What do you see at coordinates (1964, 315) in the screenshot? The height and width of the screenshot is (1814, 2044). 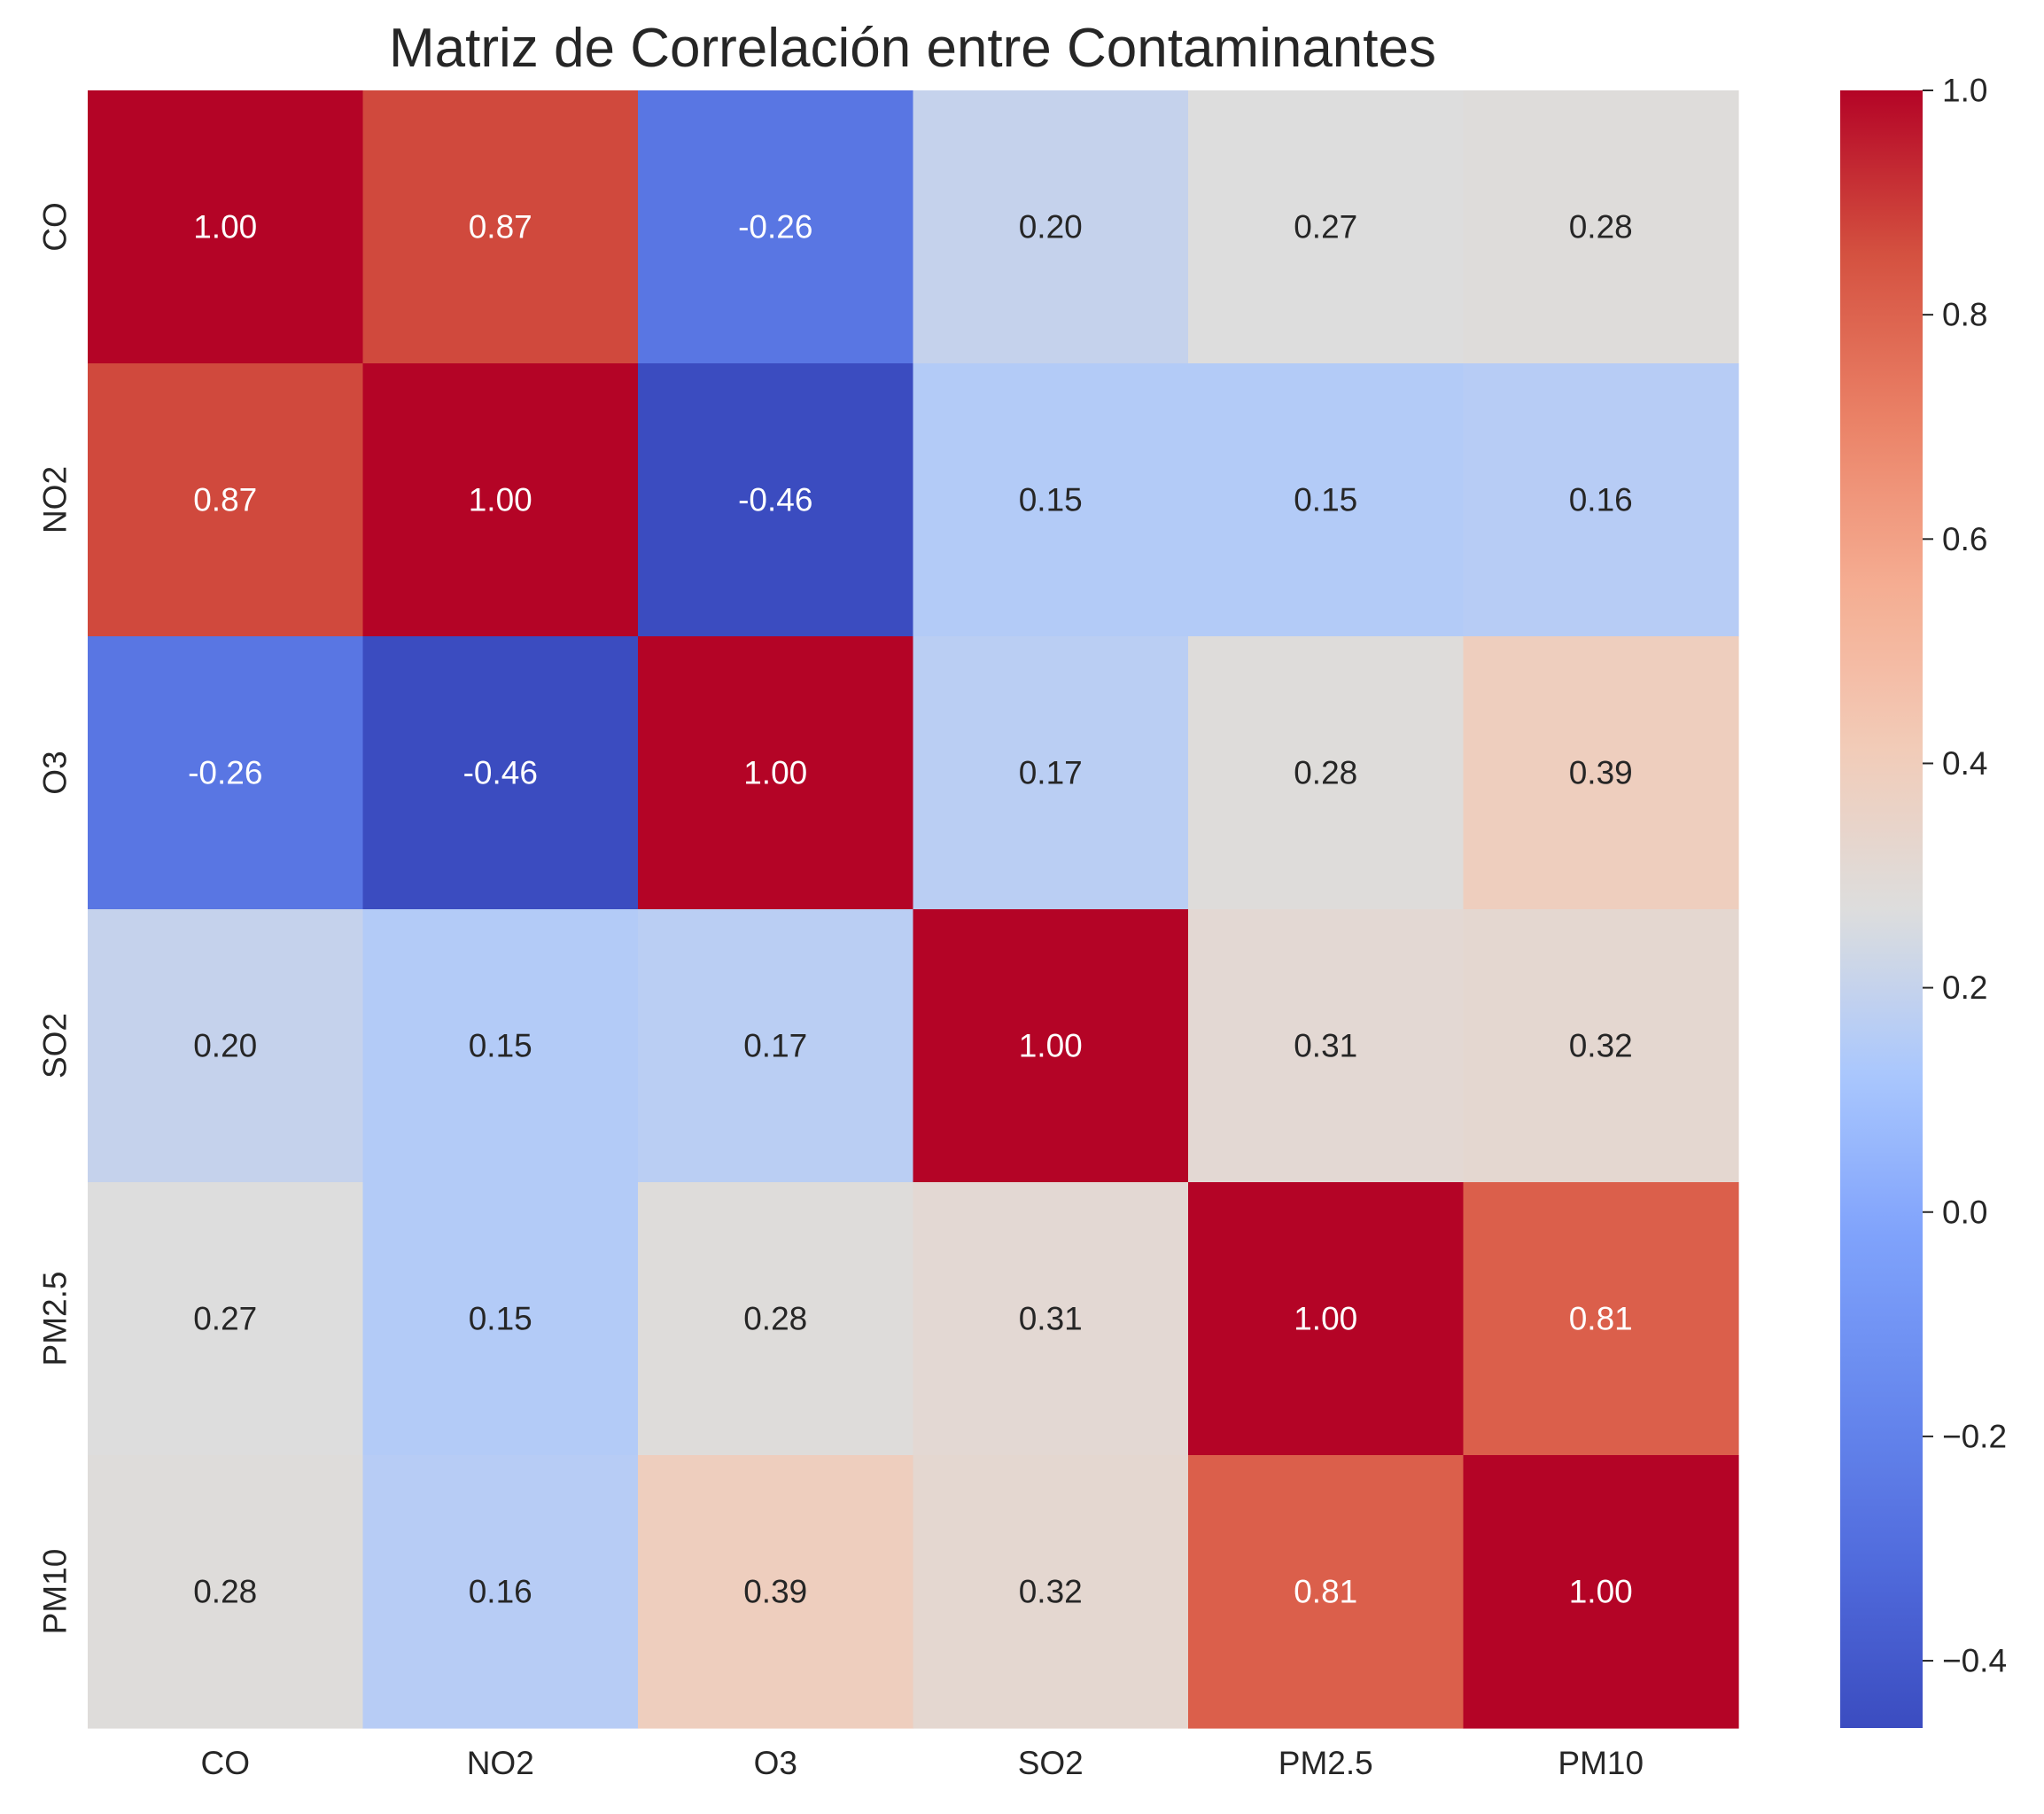 I see `colorbar-tick-label: 0.8` at bounding box center [1964, 315].